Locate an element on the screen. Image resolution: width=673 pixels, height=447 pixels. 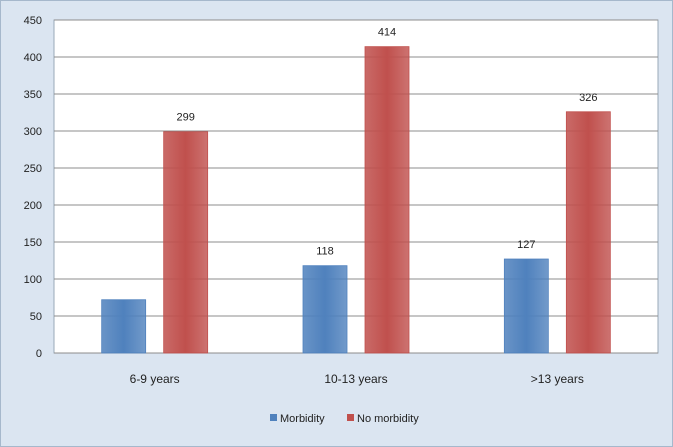
x-category-label: >13 years is located at coordinates (557, 379).